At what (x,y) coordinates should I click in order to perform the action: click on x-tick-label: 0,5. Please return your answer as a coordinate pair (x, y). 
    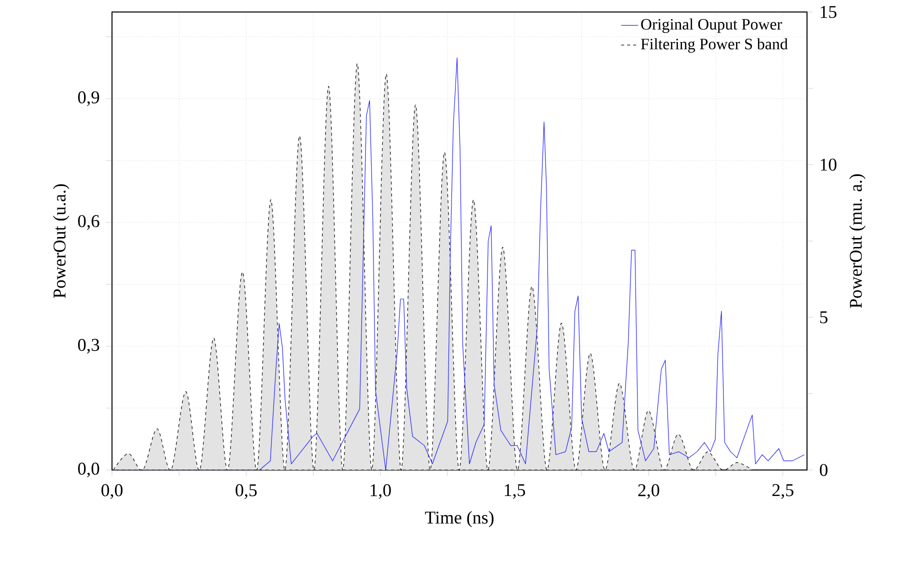
    Looking at the image, I should click on (246, 491).